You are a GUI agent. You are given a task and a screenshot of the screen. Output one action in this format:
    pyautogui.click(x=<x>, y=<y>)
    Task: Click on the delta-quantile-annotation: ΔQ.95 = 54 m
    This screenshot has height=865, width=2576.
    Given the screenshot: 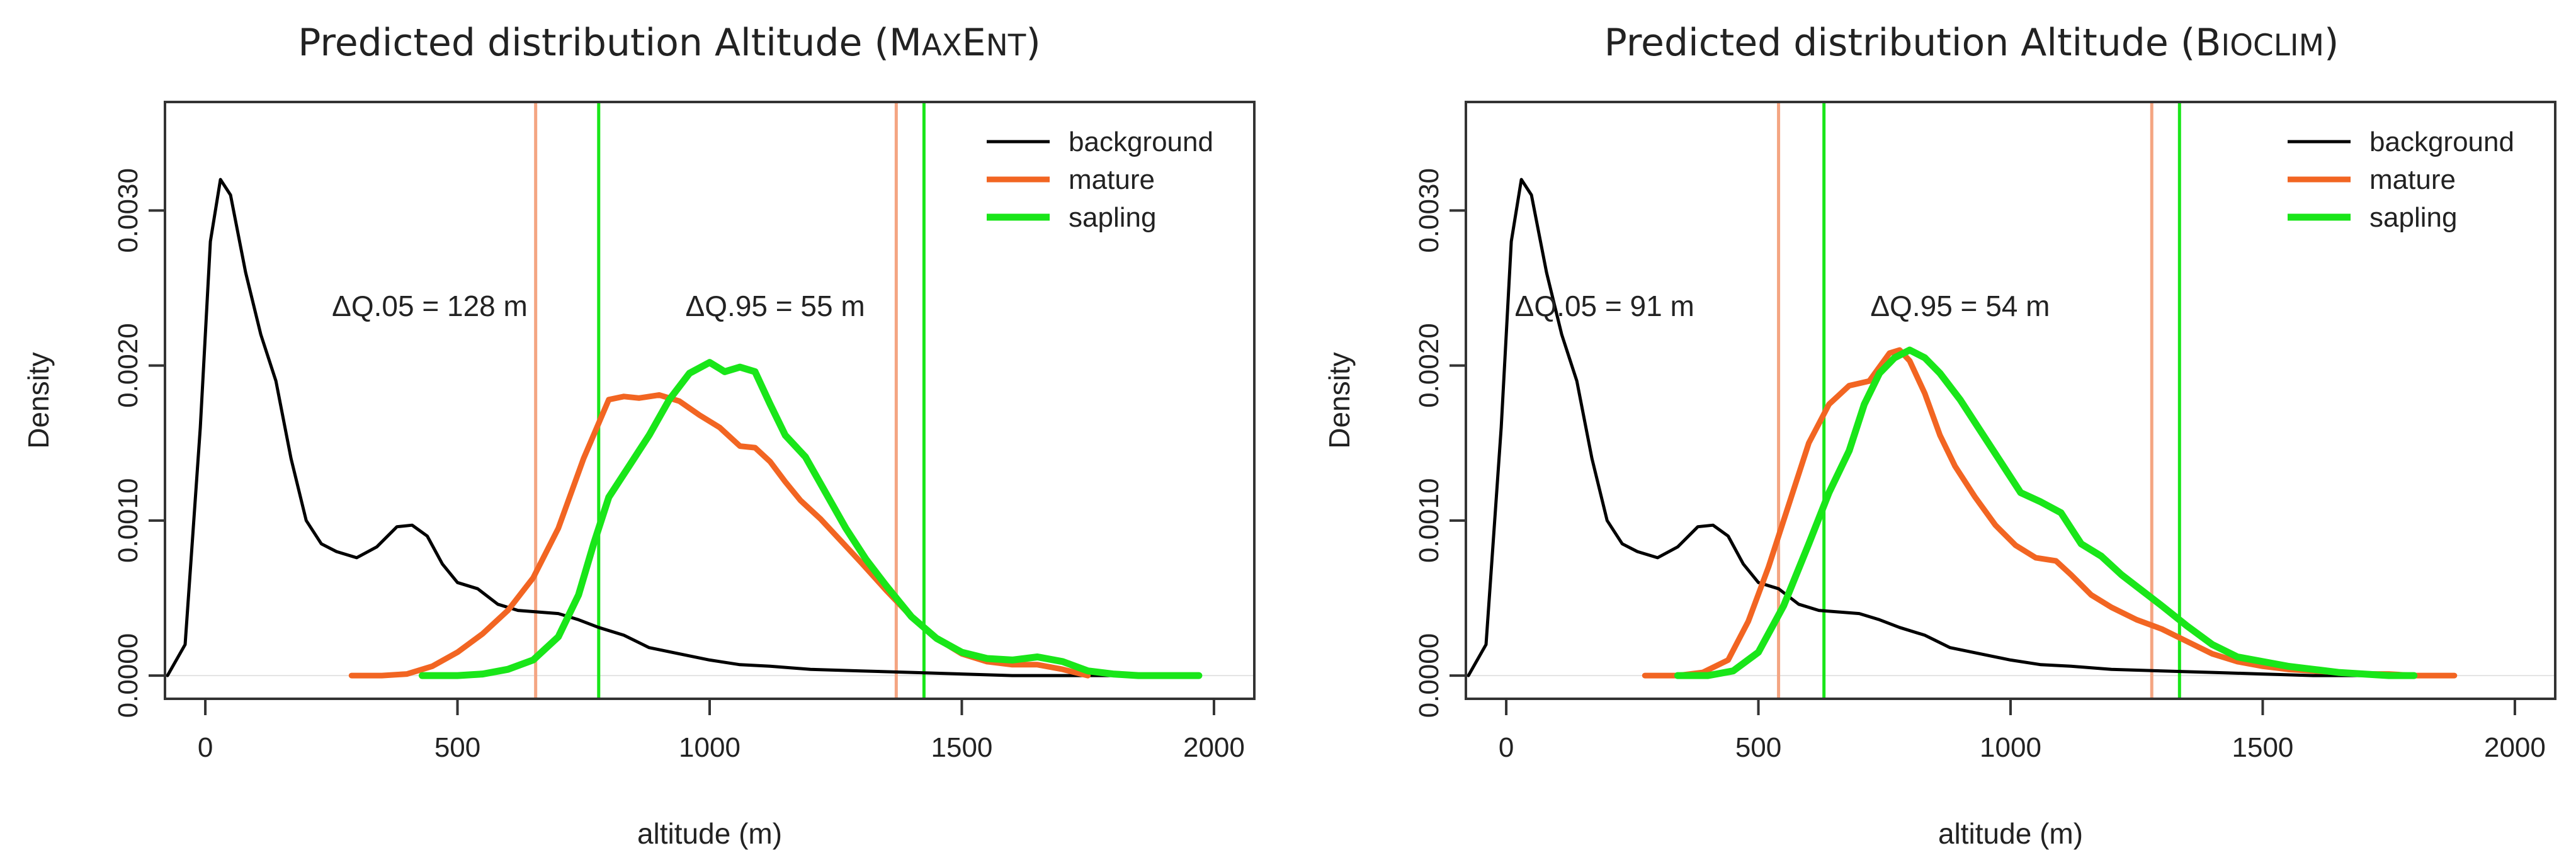 What is the action you would take?
    pyautogui.click(x=1960, y=306)
    